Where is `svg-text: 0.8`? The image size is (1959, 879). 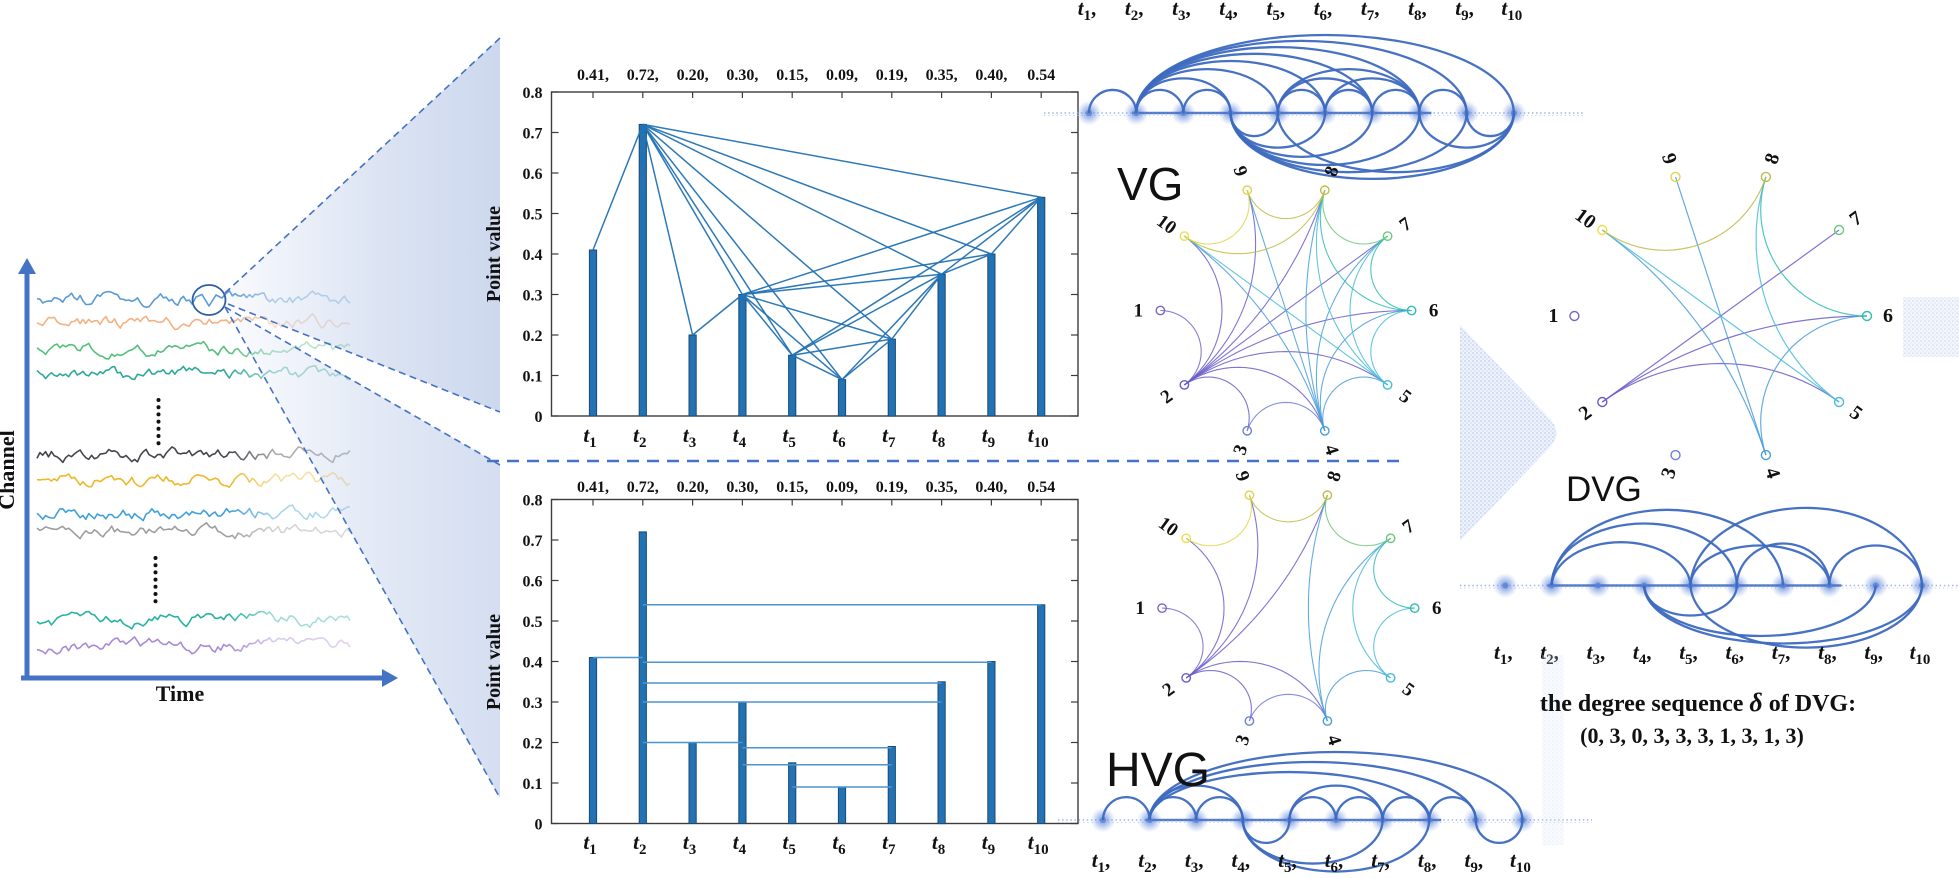 svg-text: 0.8 is located at coordinates (533, 501).